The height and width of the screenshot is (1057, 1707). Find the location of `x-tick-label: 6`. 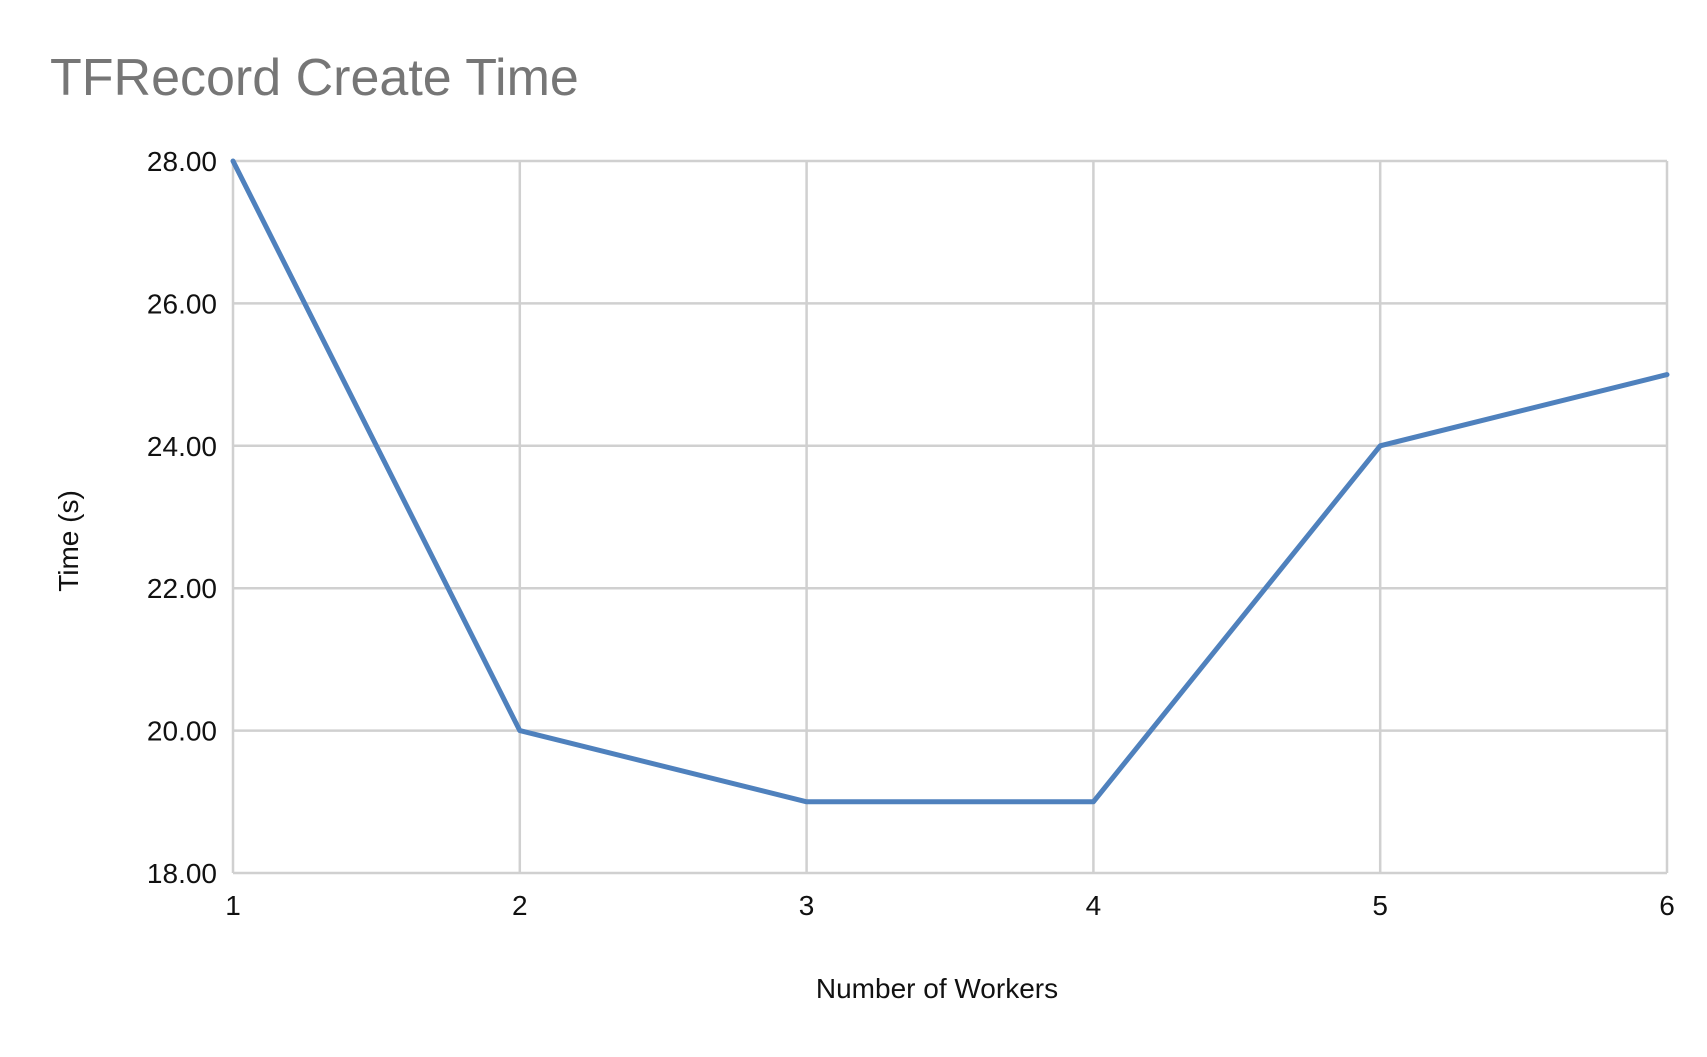

x-tick-label: 6 is located at coordinates (1667, 905).